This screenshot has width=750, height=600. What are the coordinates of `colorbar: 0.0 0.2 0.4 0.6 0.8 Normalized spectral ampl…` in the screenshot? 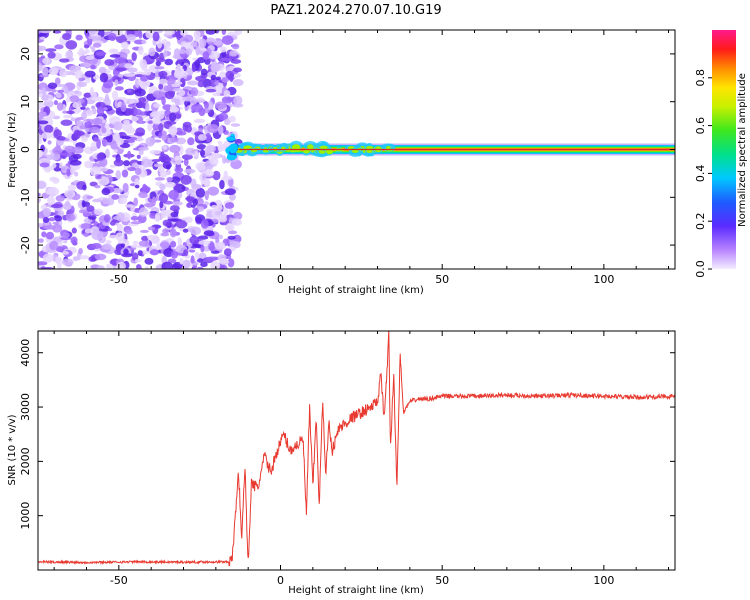 It's located at (721, 154).